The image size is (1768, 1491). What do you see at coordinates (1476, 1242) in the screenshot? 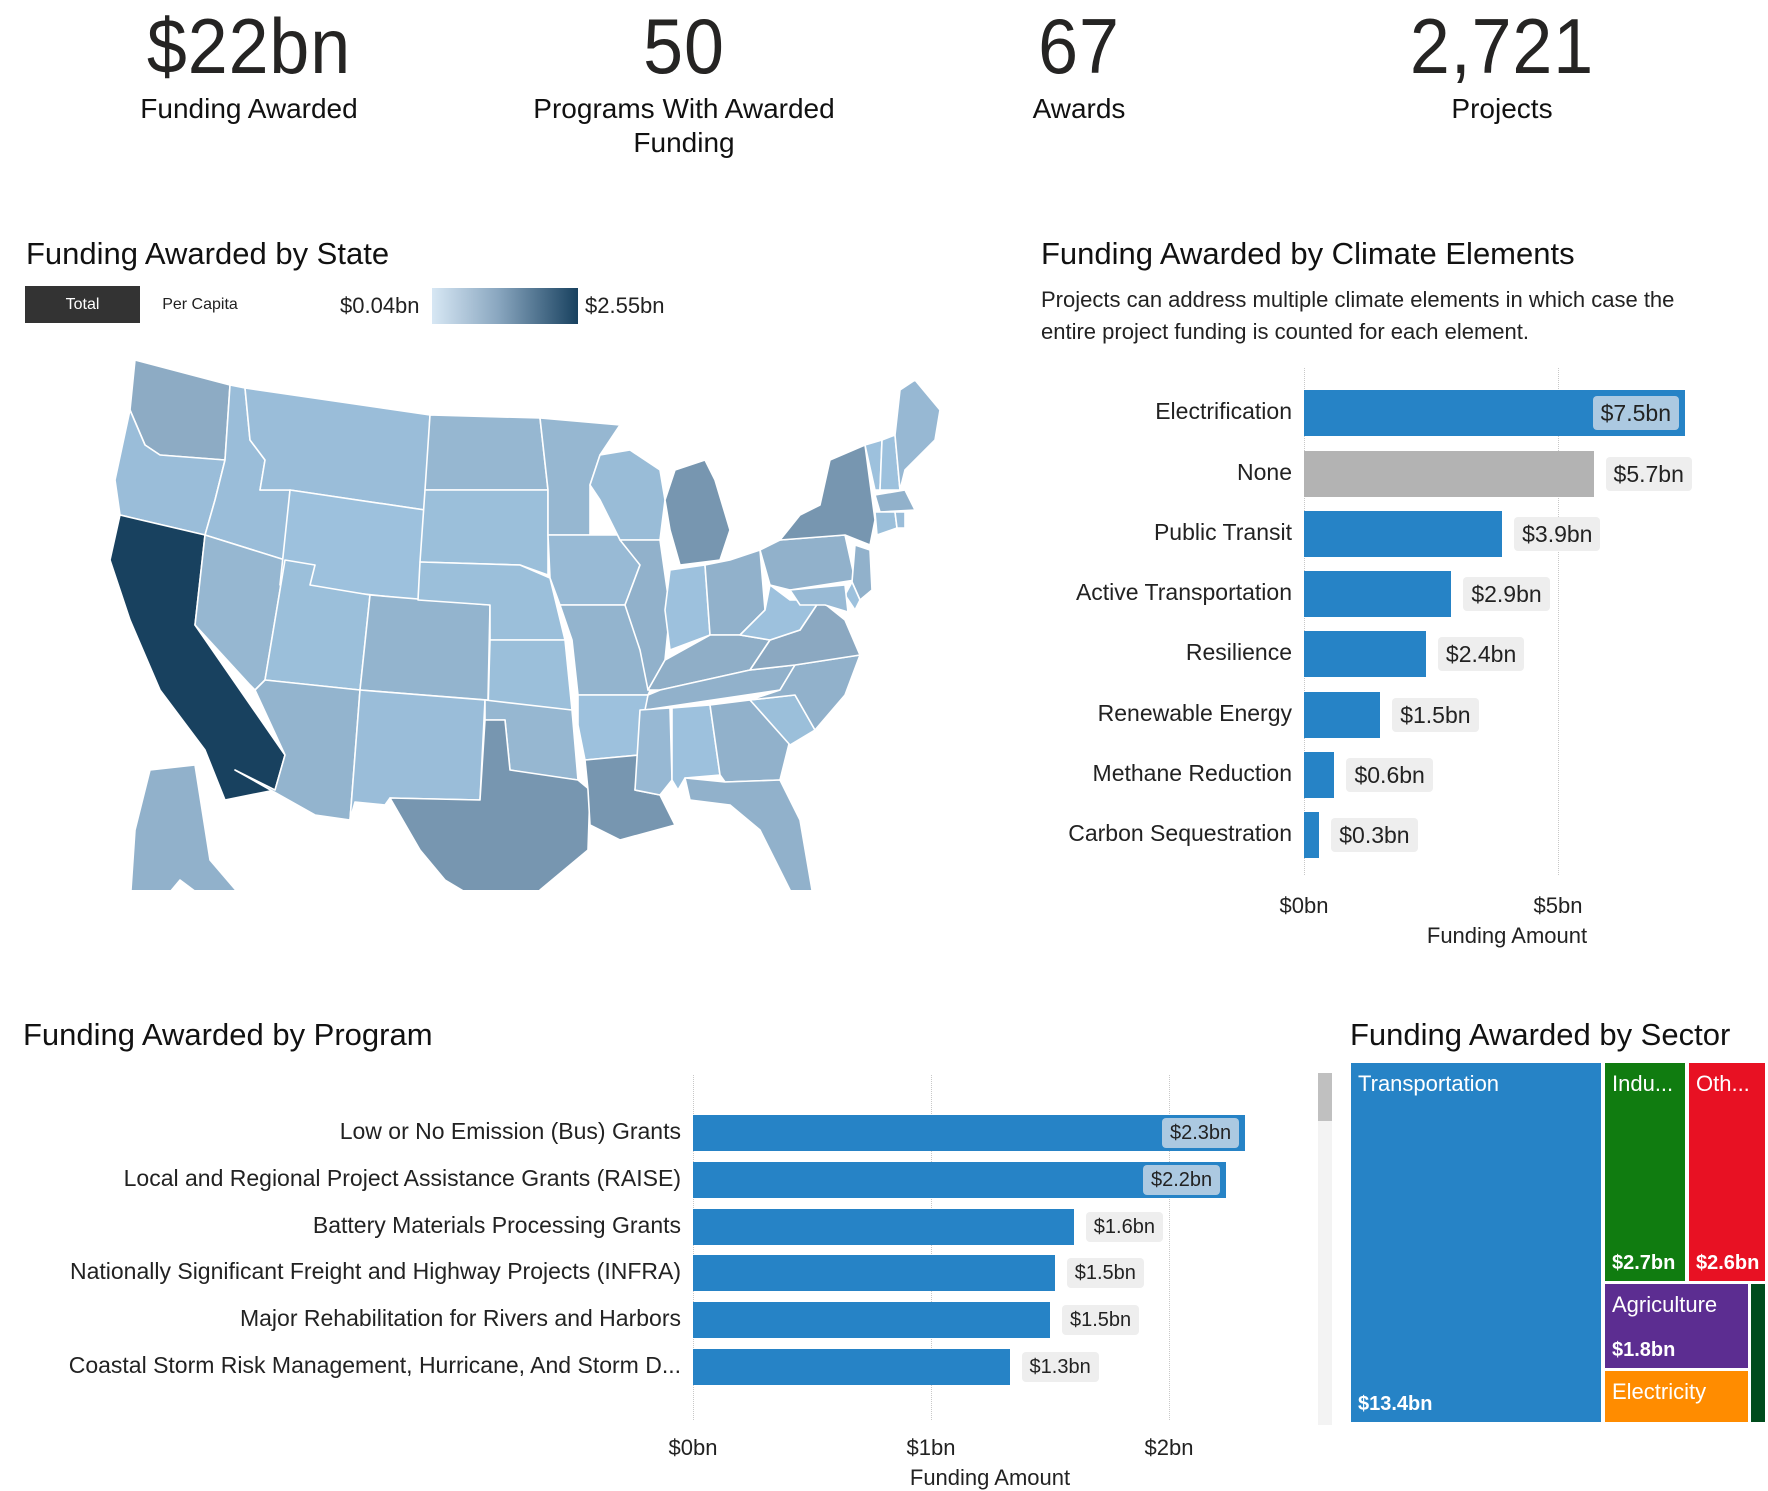
I see `treemap-tile-transportation: Transportation $13.4bn` at bounding box center [1476, 1242].